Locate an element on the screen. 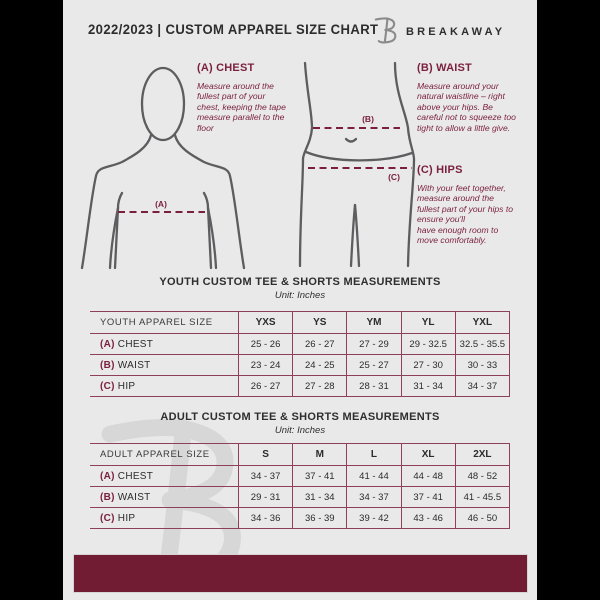 The height and width of the screenshot is (600, 600). brand-lockup: BREAKAWAY is located at coordinates (439, 30).